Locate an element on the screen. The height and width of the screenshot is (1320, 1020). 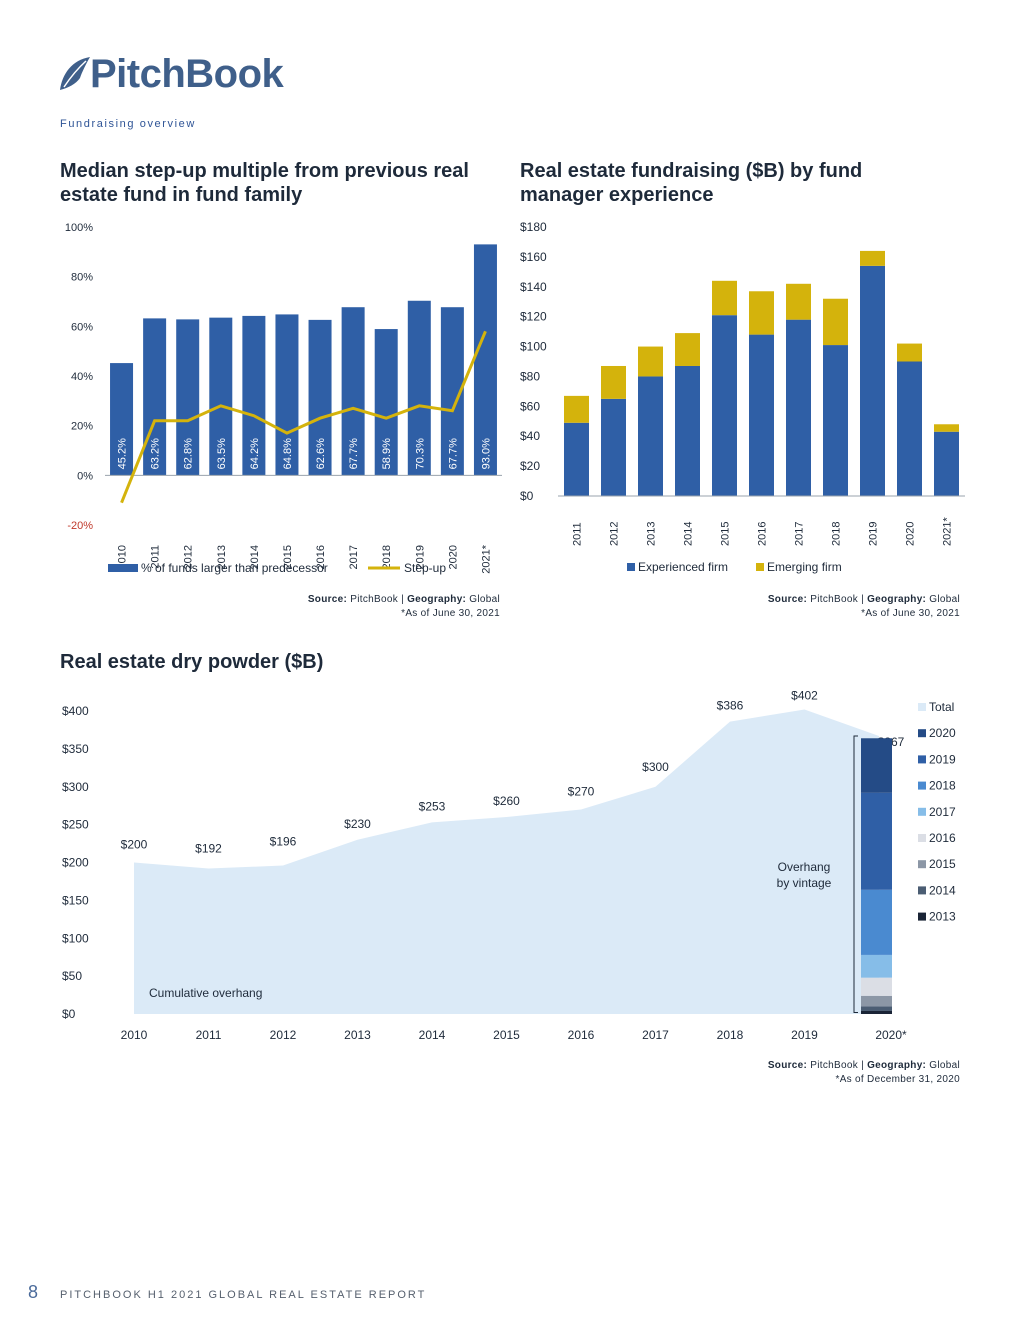
y-tick-label: $150 is located at coordinates (75, 900).